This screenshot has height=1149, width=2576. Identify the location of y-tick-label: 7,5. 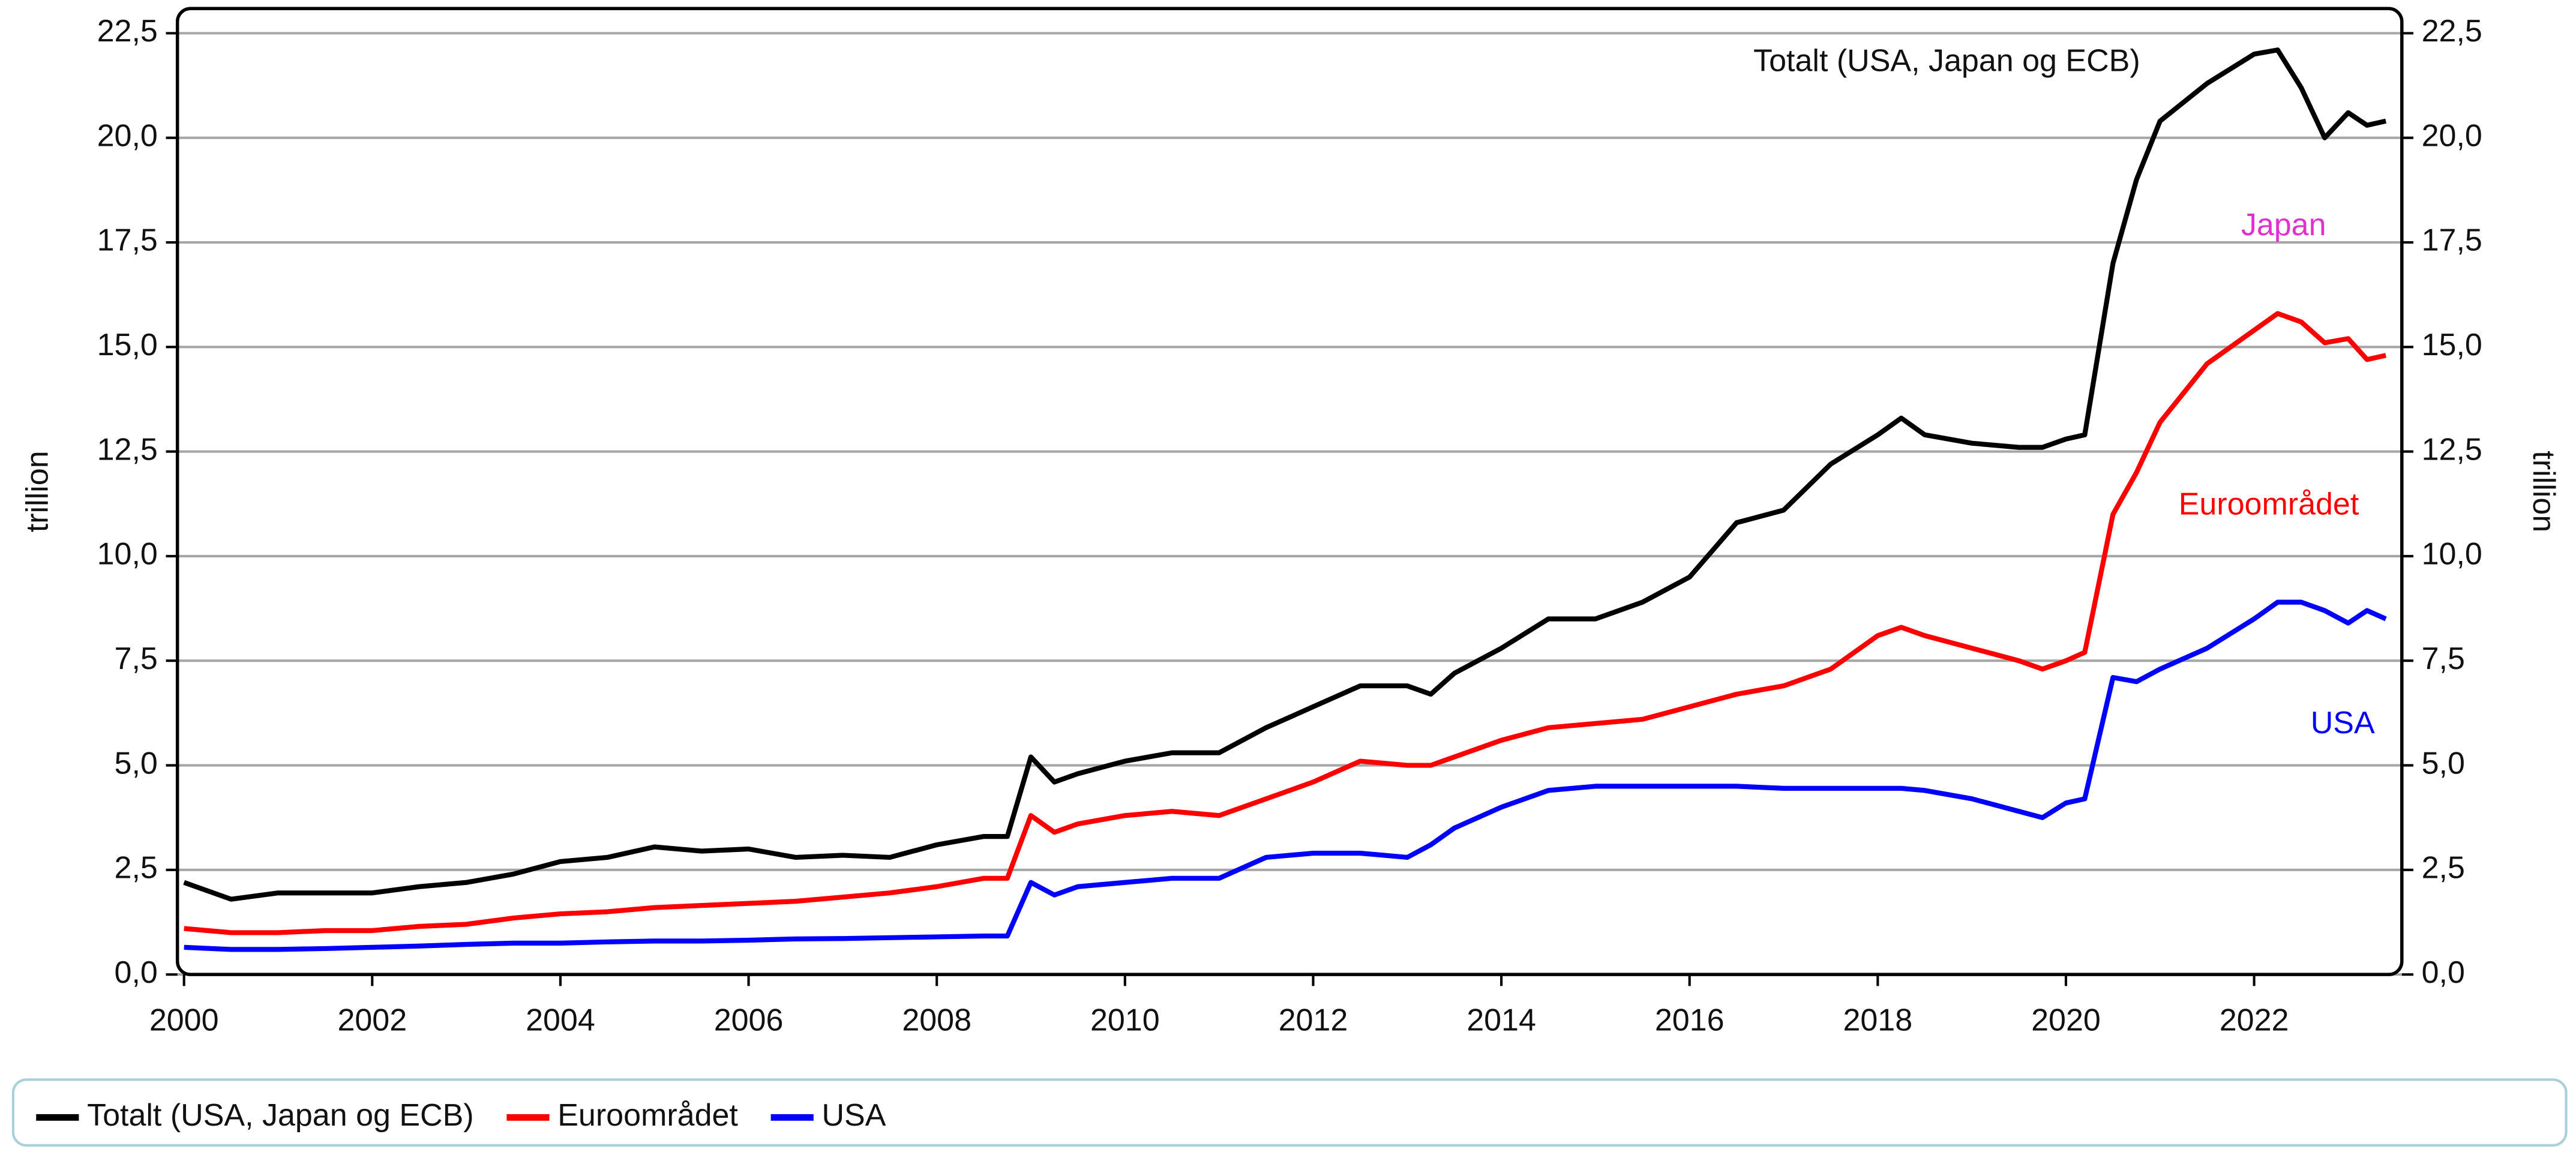
(136, 658).